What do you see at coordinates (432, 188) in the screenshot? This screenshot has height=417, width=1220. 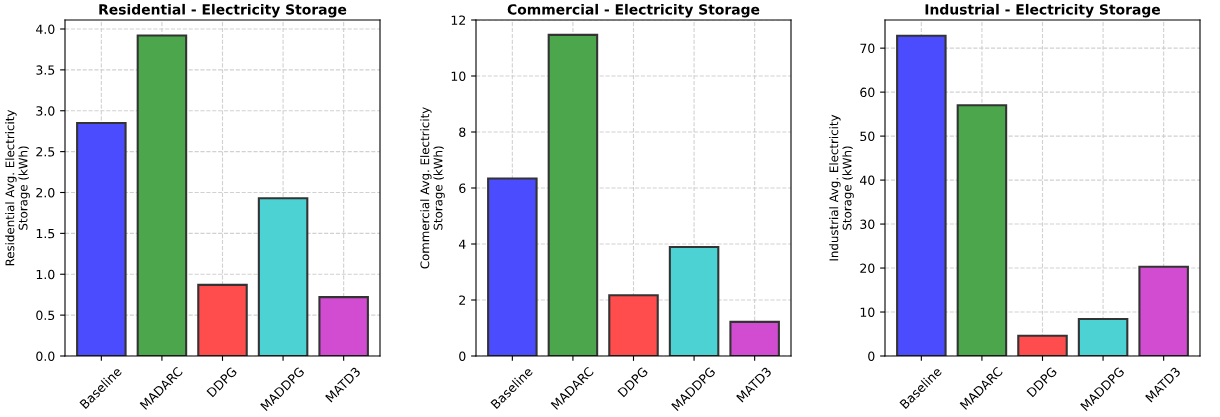 I see `y-axis-title: Commercial Avg. Electricity Storage (kWh)` at bounding box center [432, 188].